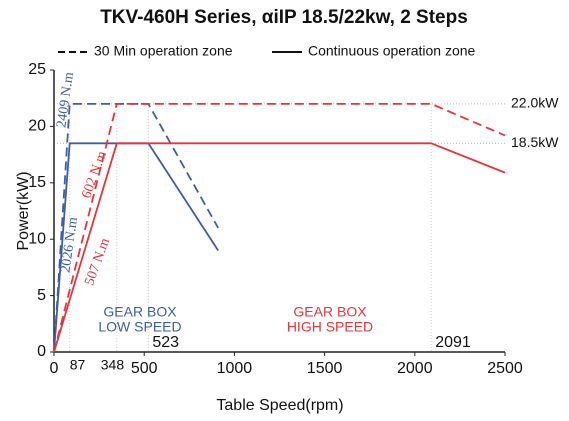  What do you see at coordinates (453, 342) in the screenshot?
I see `speed-mark-label: 2091` at bounding box center [453, 342].